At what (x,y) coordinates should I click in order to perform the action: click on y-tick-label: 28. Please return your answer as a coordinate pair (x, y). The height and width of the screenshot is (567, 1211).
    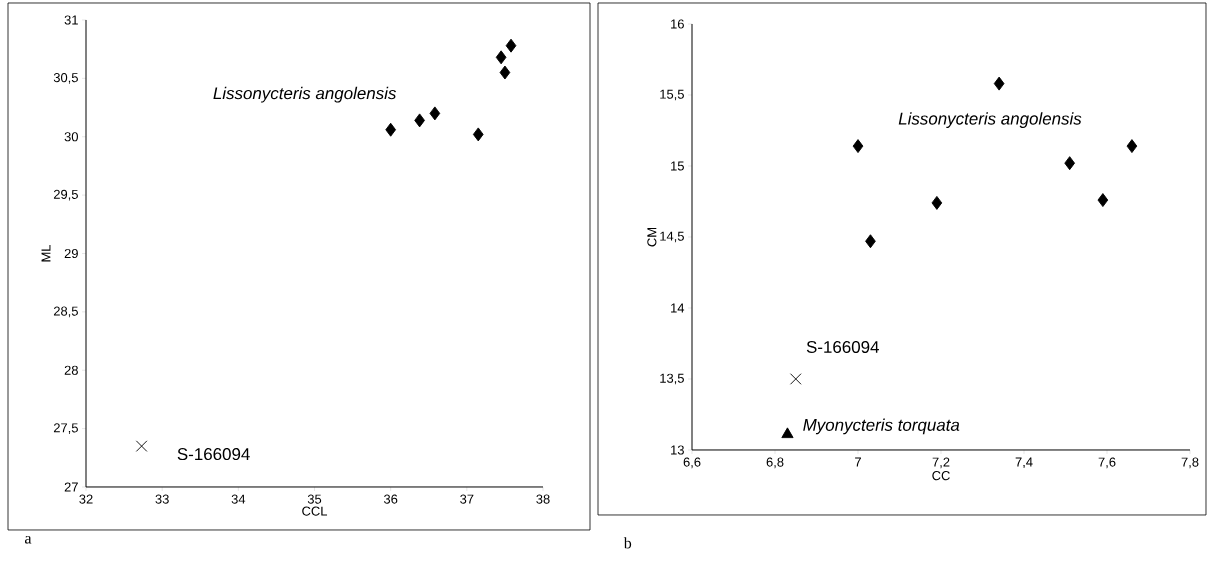
    Looking at the image, I should click on (71, 370).